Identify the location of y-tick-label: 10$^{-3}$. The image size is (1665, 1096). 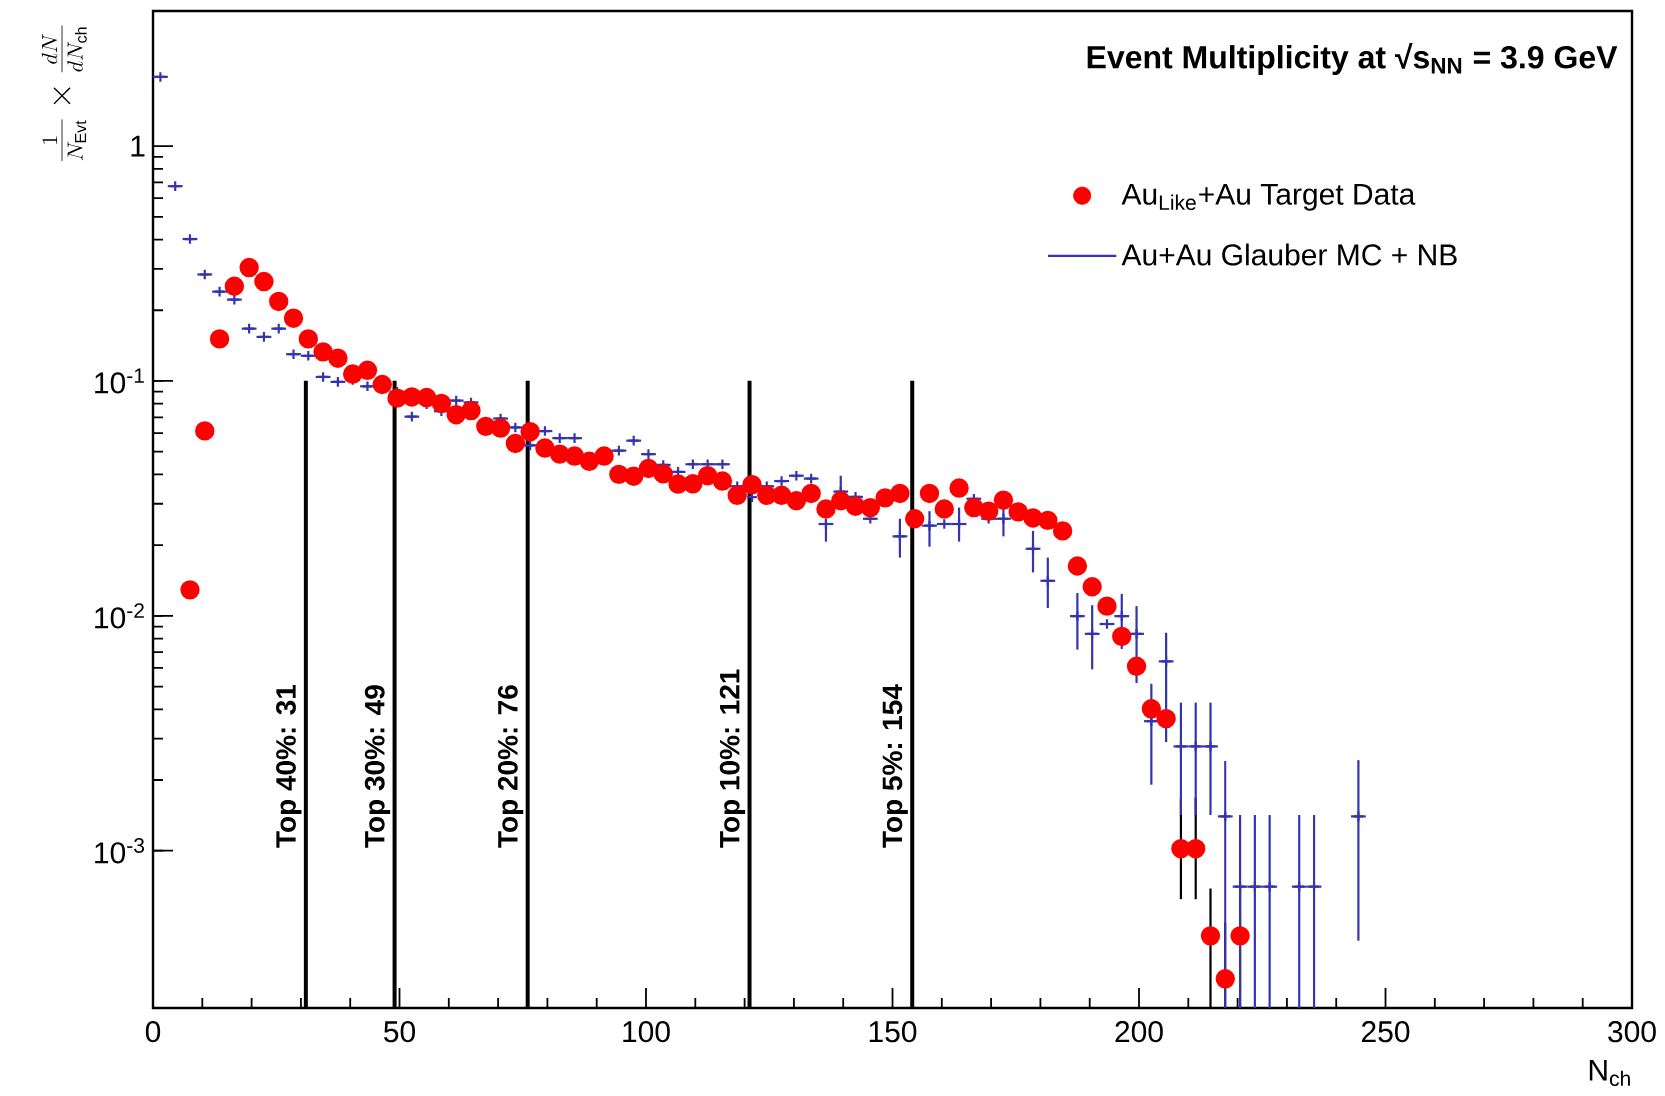
(120, 851).